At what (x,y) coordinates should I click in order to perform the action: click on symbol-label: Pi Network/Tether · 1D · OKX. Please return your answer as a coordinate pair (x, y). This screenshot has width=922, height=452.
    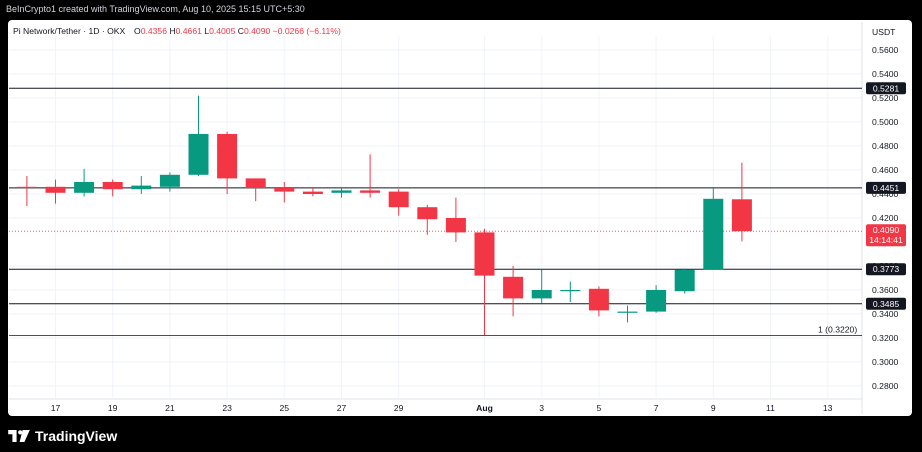
    Looking at the image, I should click on (69, 31).